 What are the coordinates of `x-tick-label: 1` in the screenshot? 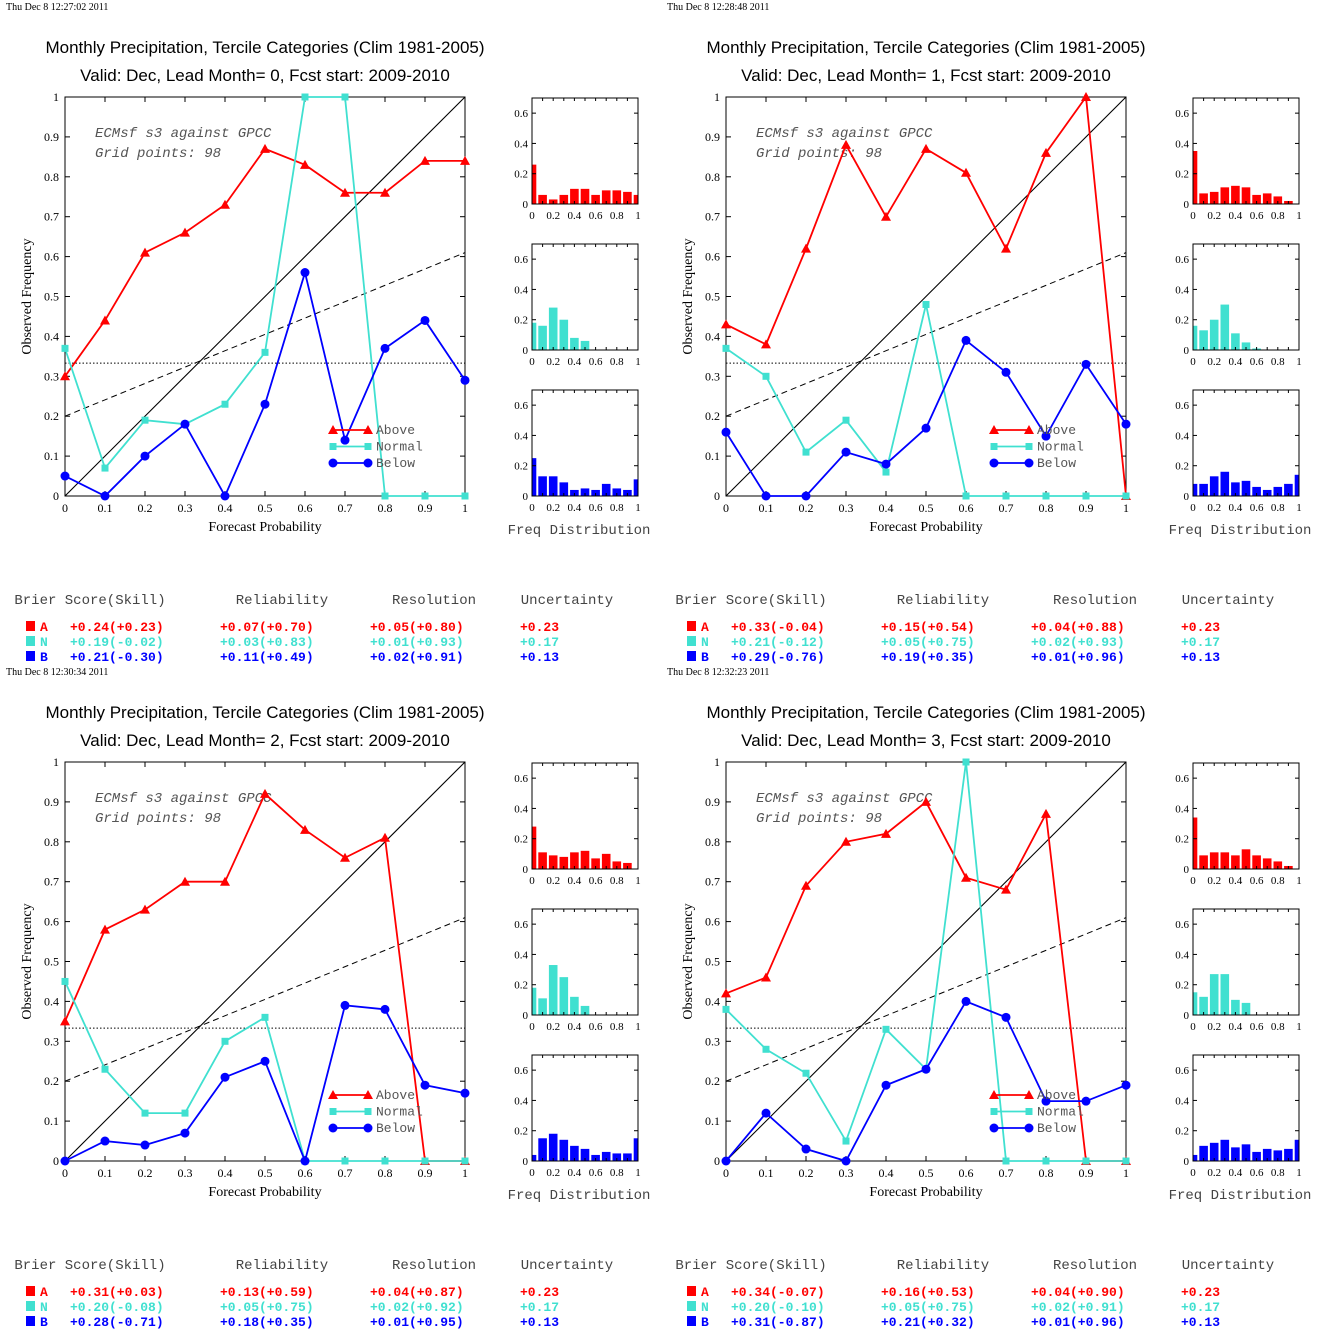 It's located at (1126, 508).